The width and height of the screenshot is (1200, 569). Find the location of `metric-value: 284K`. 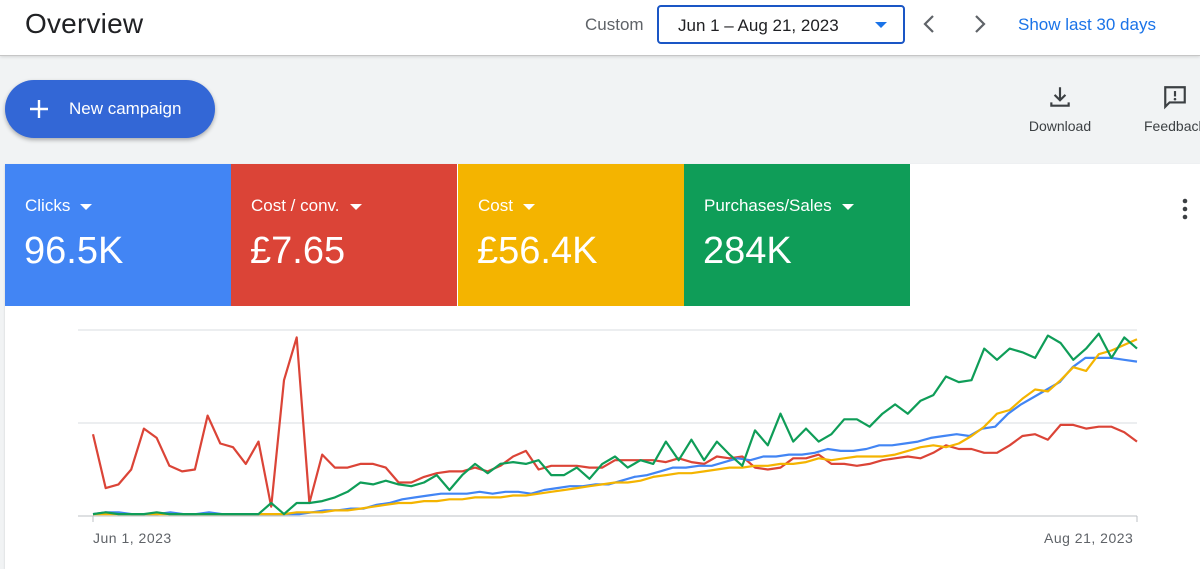

metric-value: 284K is located at coordinates (747, 251).